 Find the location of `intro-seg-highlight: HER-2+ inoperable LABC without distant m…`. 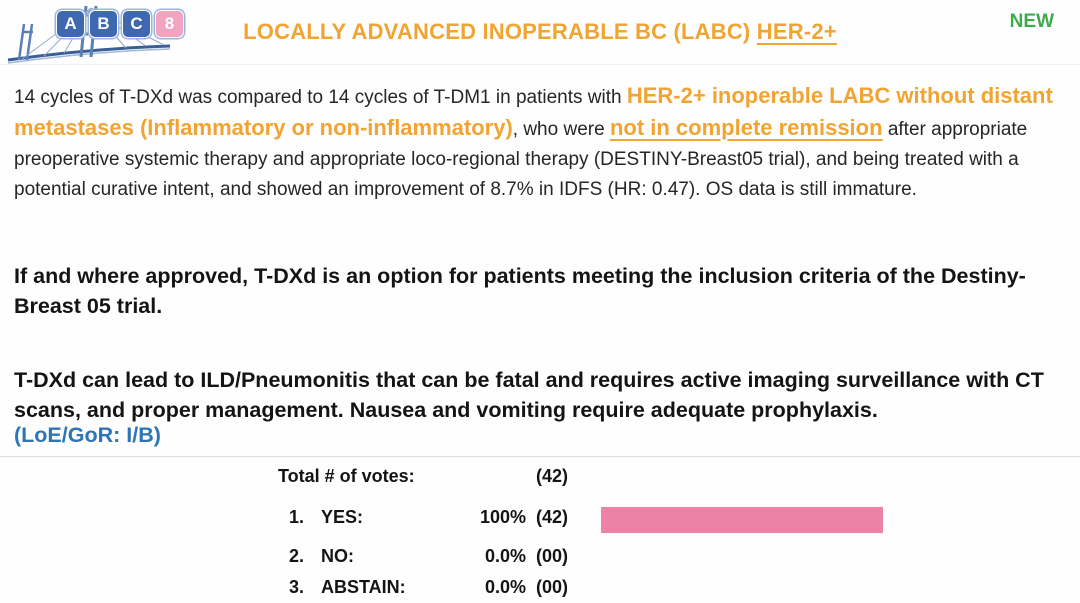

intro-seg-highlight: HER-2+ inoperable LABC without distant m… is located at coordinates (533, 111).